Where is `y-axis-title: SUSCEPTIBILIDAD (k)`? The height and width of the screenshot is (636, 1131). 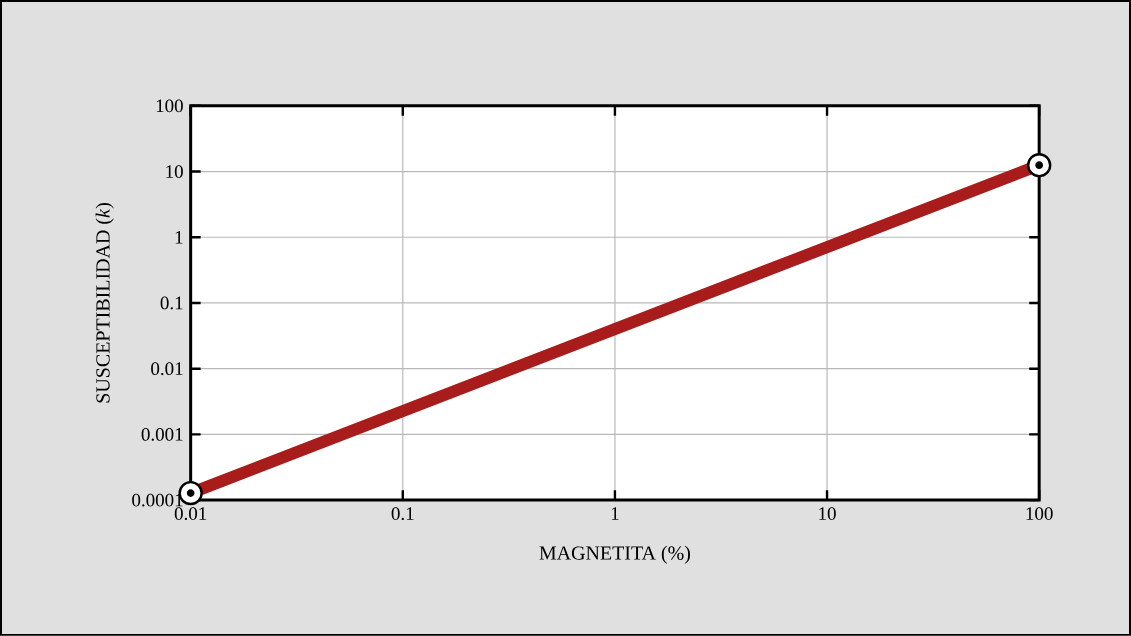
y-axis-title: SUSCEPTIBILIDAD (k) is located at coordinates (104, 303).